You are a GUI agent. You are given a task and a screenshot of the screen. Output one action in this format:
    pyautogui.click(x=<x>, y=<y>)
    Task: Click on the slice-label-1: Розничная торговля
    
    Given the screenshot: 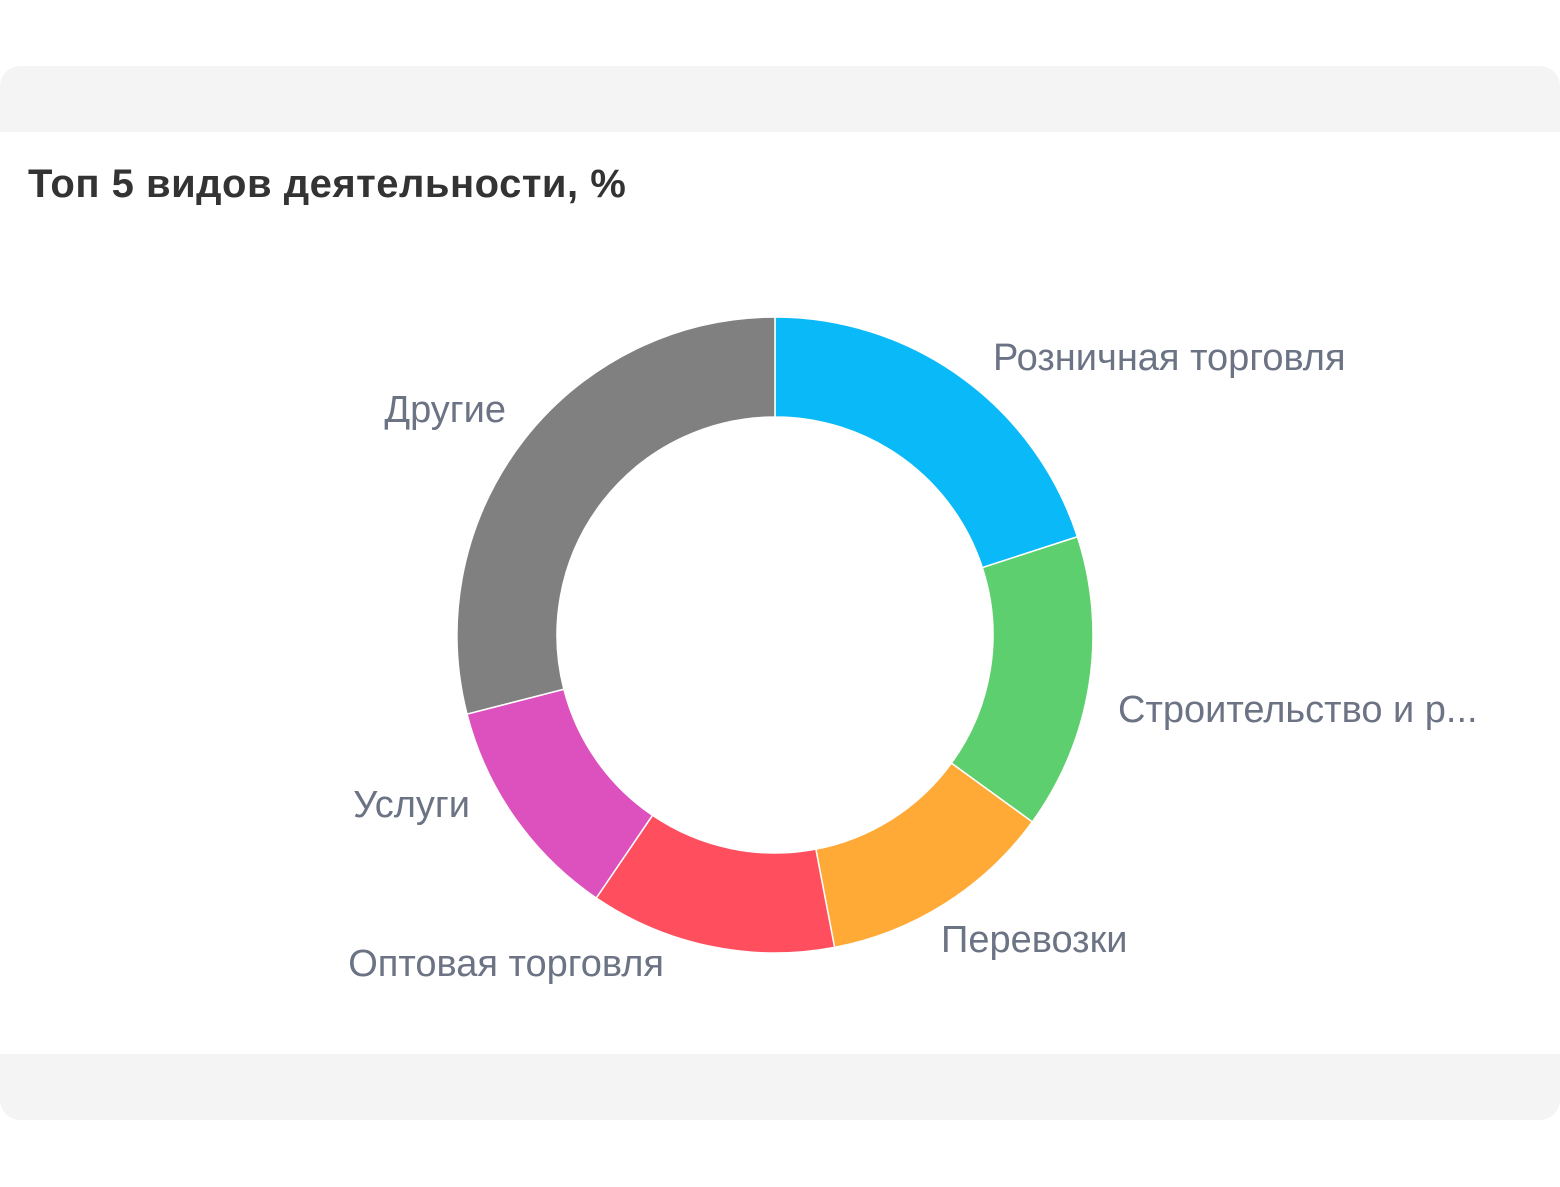 What is the action you would take?
    pyautogui.click(x=1169, y=358)
    